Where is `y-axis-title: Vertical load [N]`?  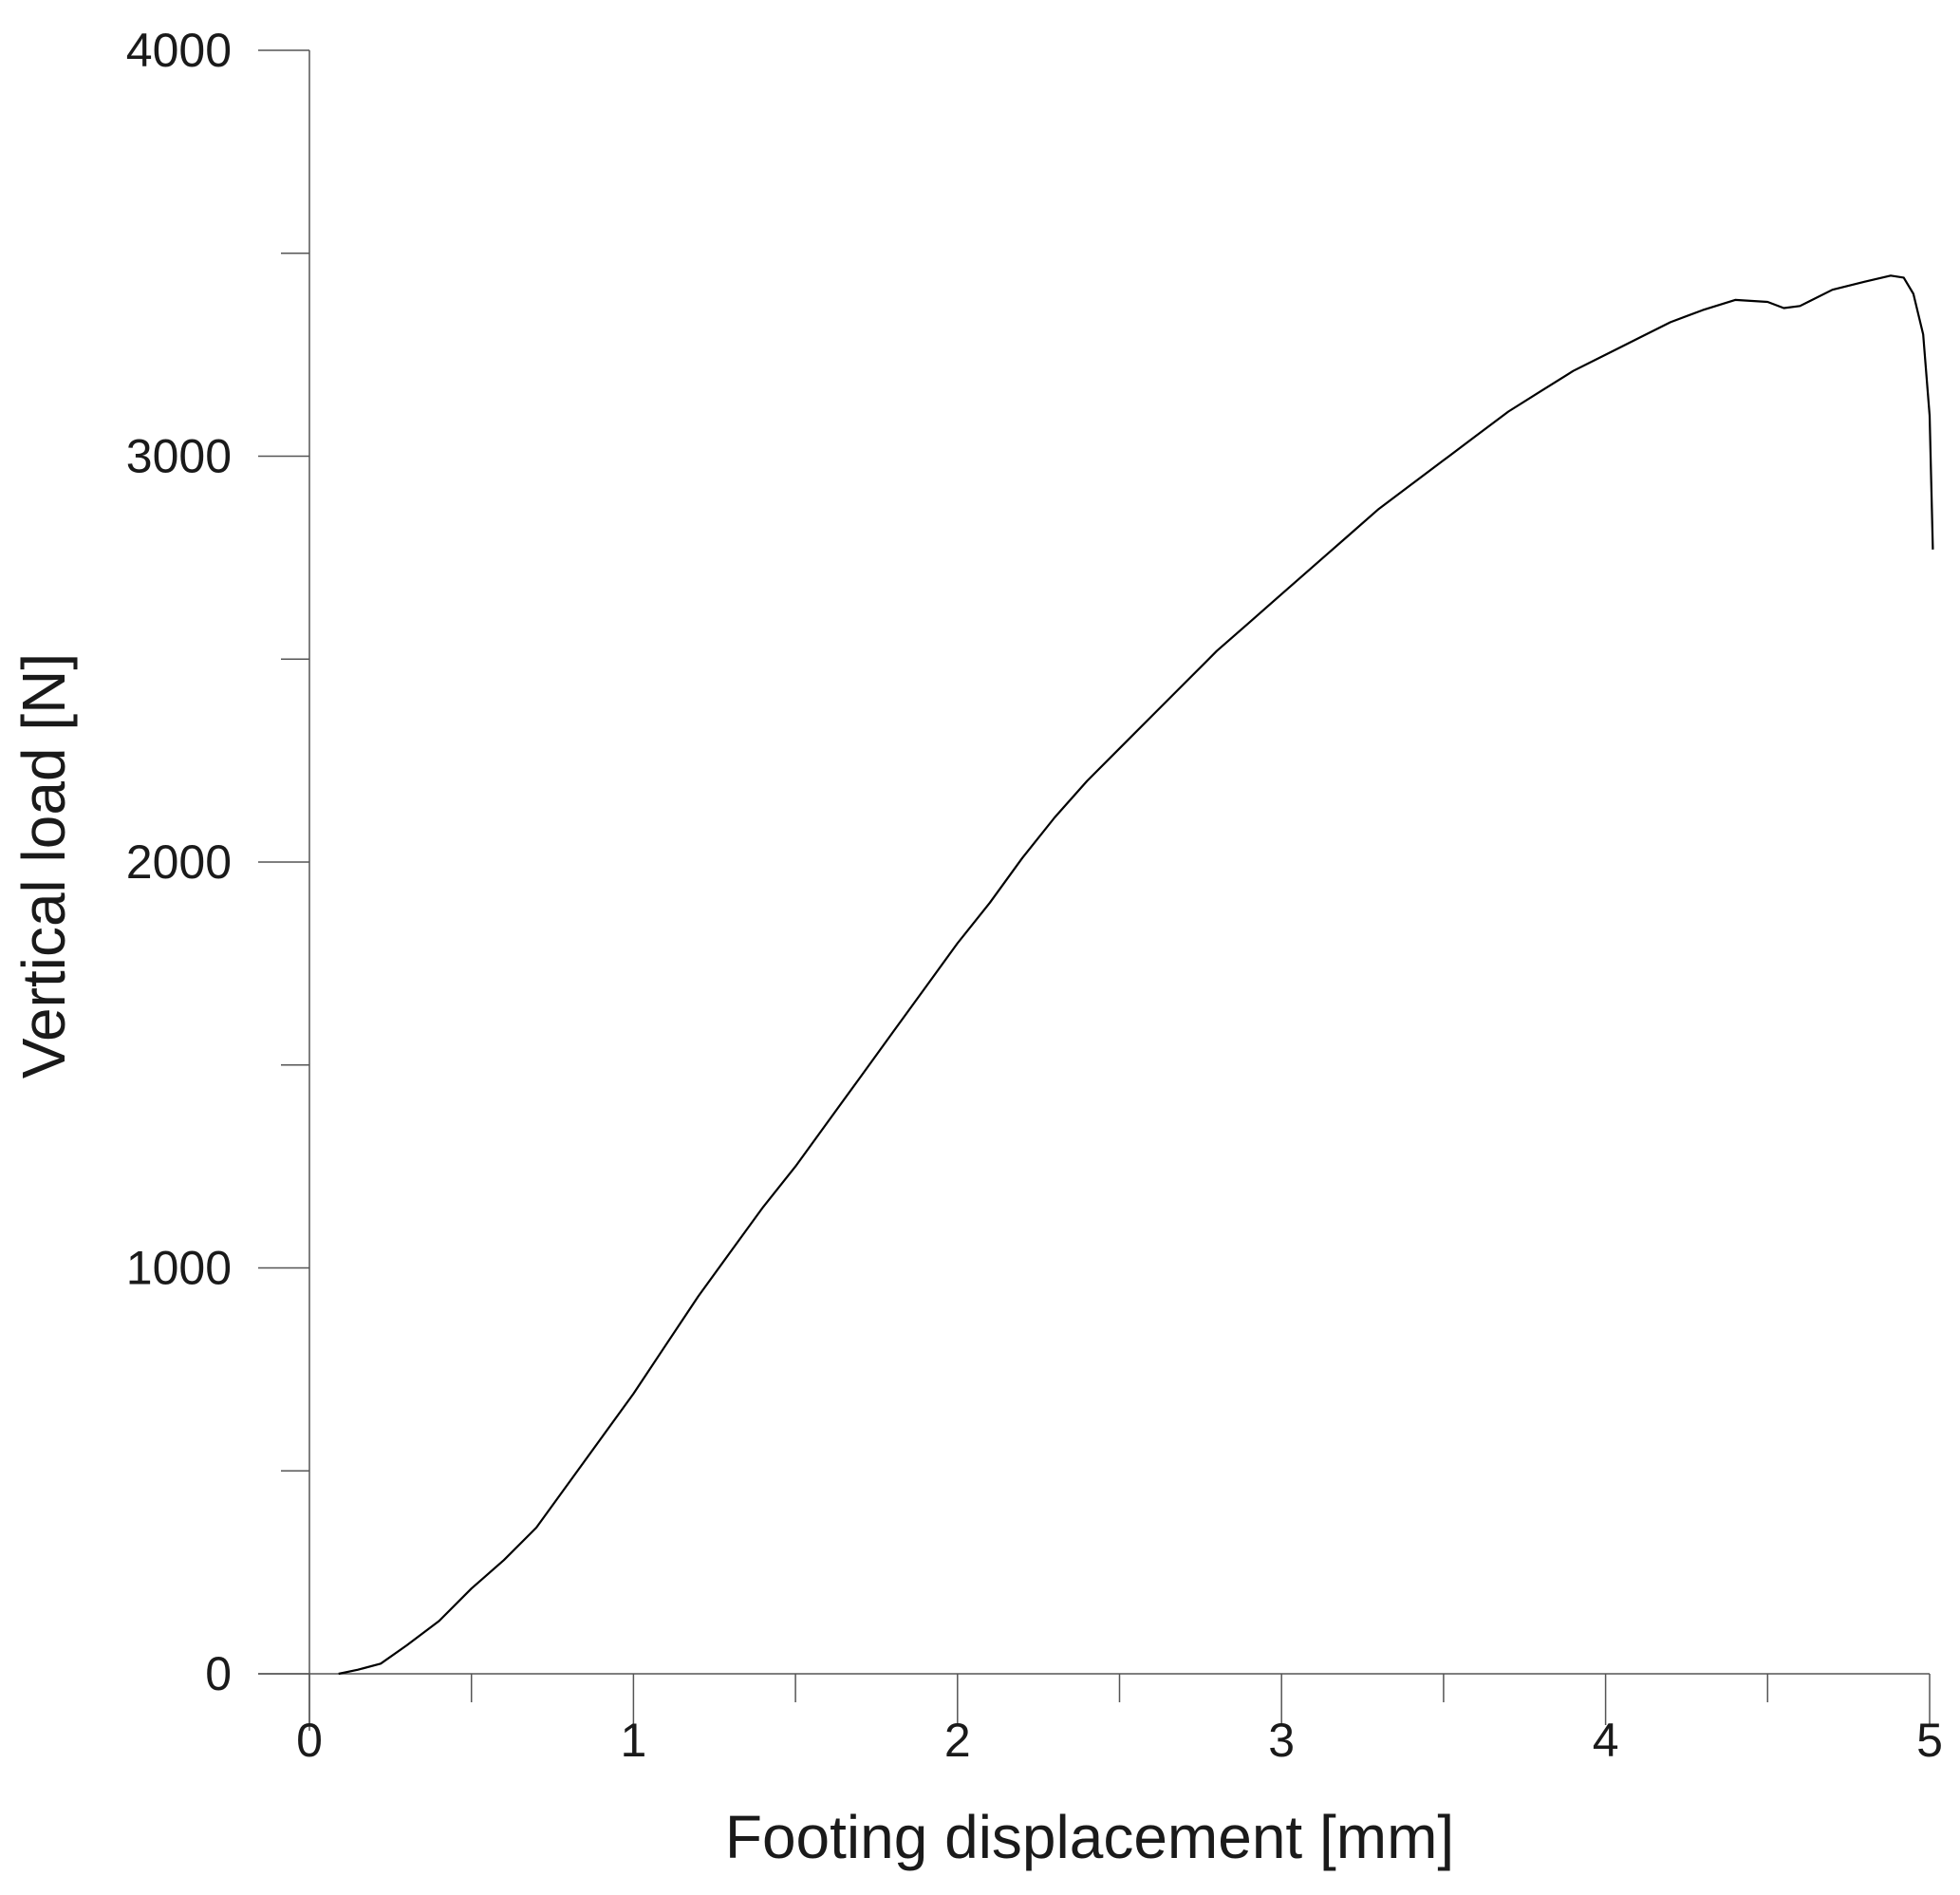 y-axis-title: Vertical load [N] is located at coordinates (44, 866).